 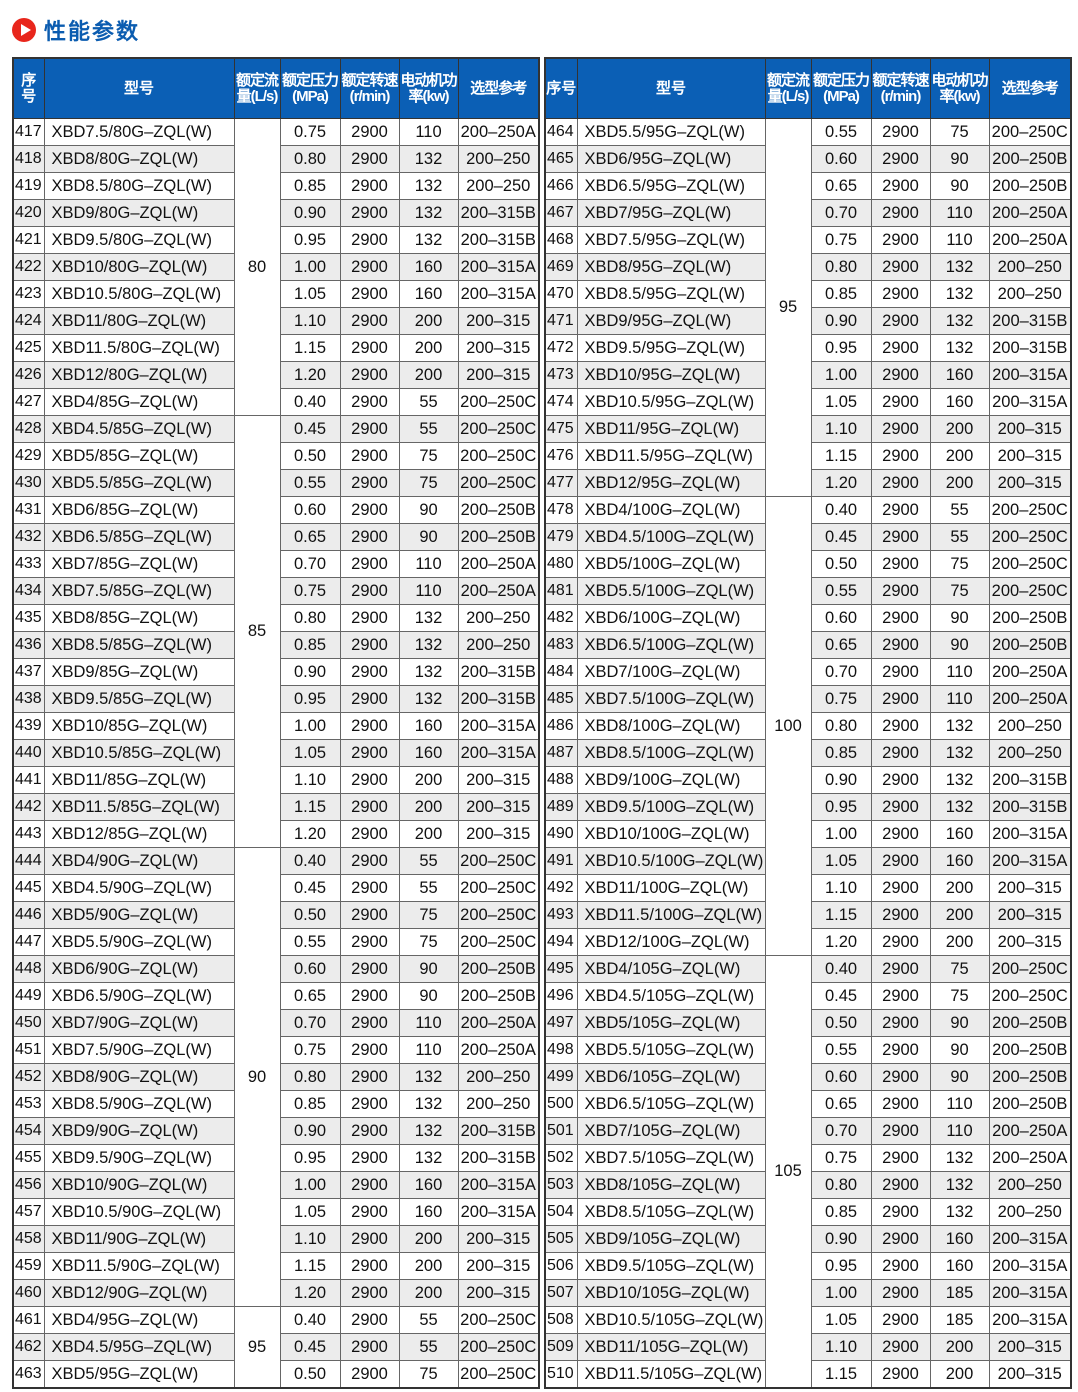 I want to click on table-row: 501 XBD7/105G–ZQL(W) 0.70 2900 110 200–250A, so click(x=808, y=1131).